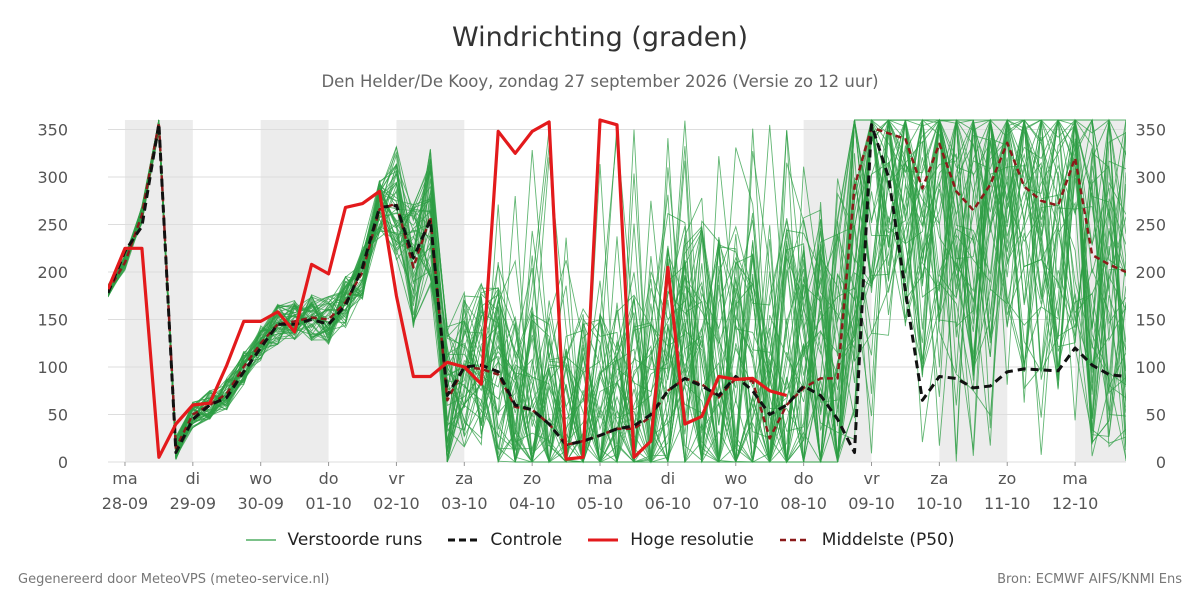 The width and height of the screenshot is (1200, 600). What do you see at coordinates (603, 540) in the screenshot?
I see `legend-swatch-high-res` at bounding box center [603, 540].